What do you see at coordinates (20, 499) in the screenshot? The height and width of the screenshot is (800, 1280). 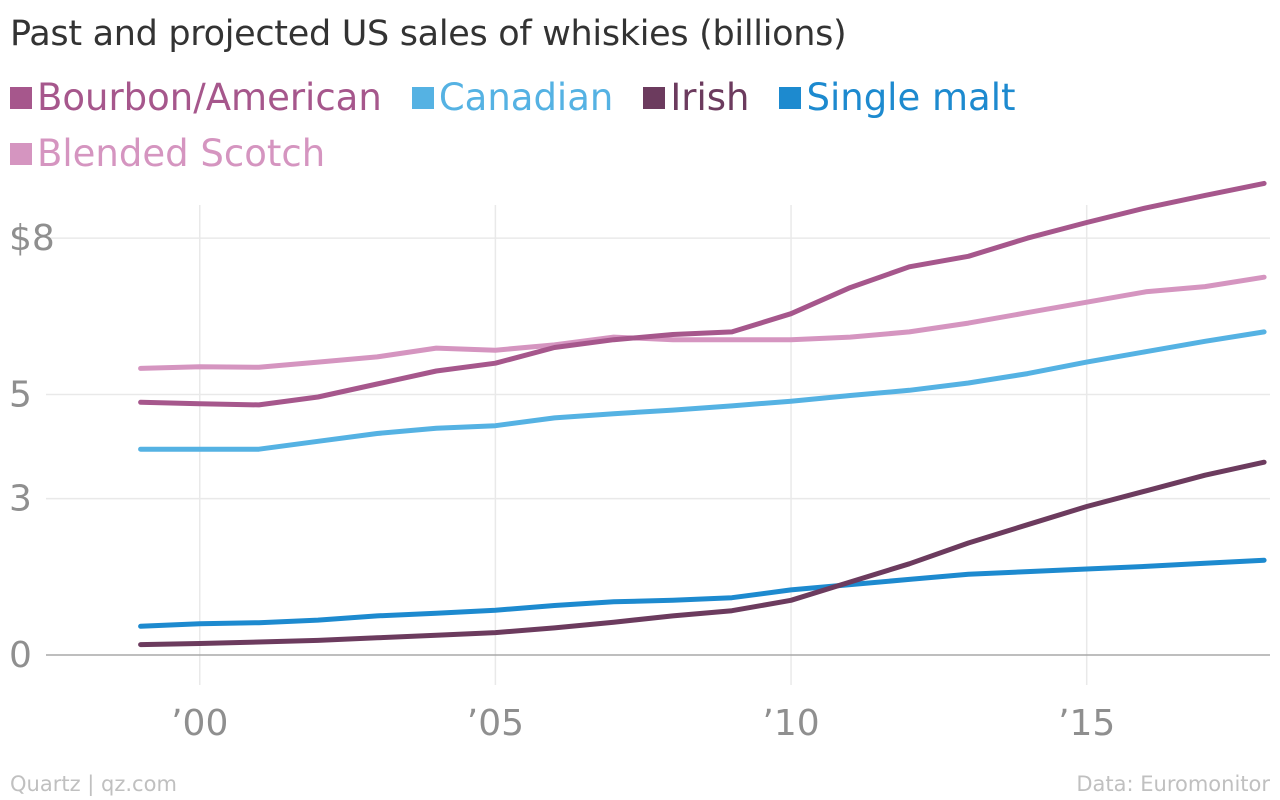 I see `y-tick-label: 3` at bounding box center [20, 499].